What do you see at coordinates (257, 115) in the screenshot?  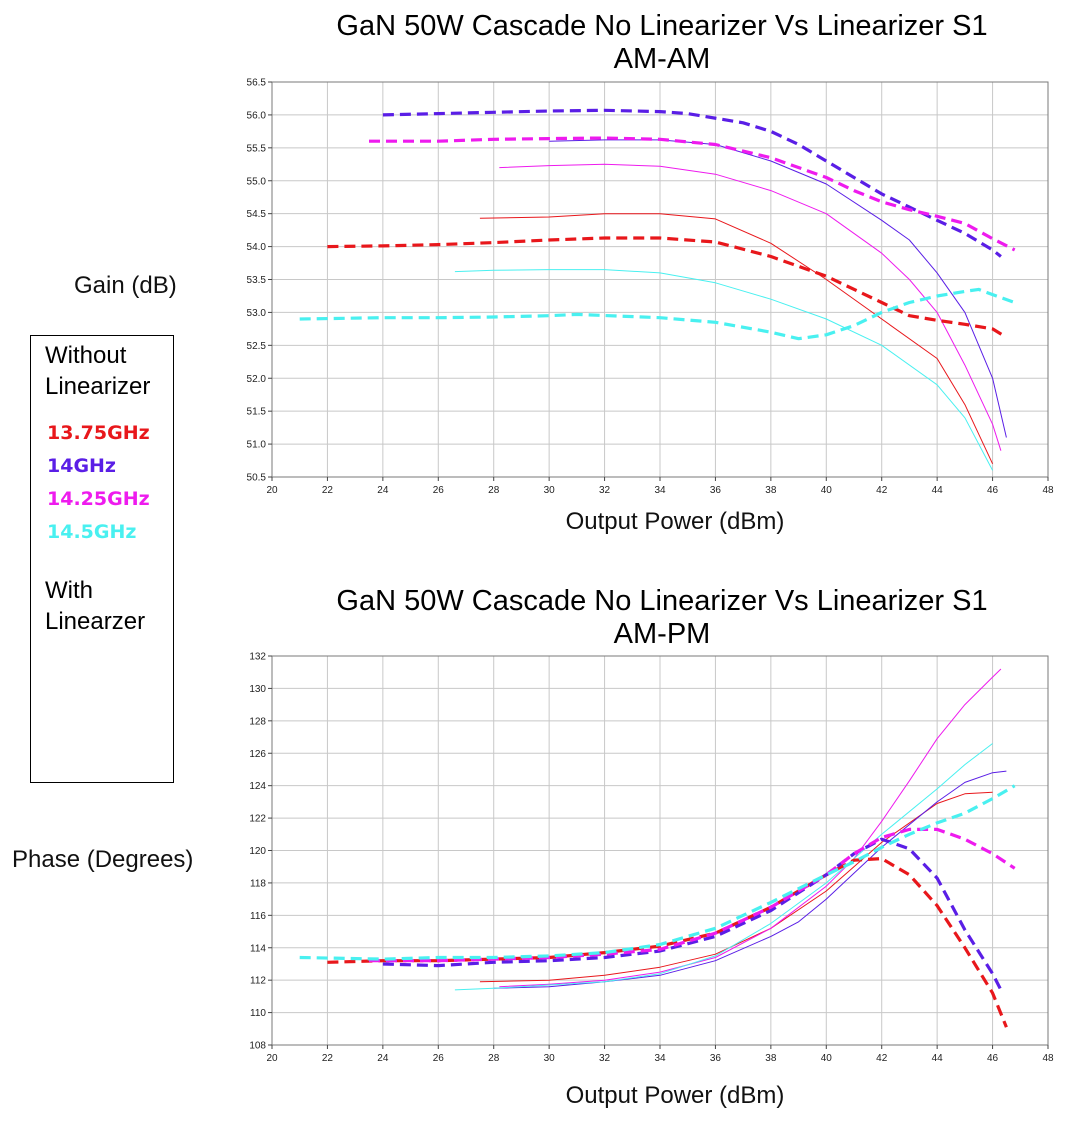 I see `y-tick-label: 56.0` at bounding box center [257, 115].